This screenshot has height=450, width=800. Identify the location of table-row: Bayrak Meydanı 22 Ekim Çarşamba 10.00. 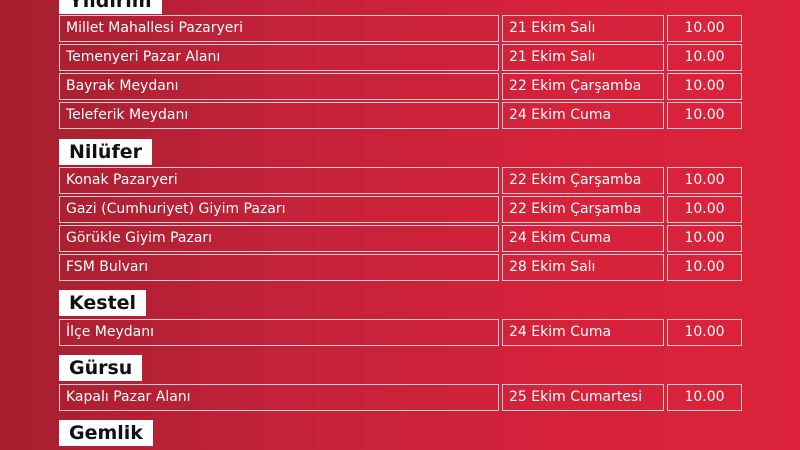
(400, 86).